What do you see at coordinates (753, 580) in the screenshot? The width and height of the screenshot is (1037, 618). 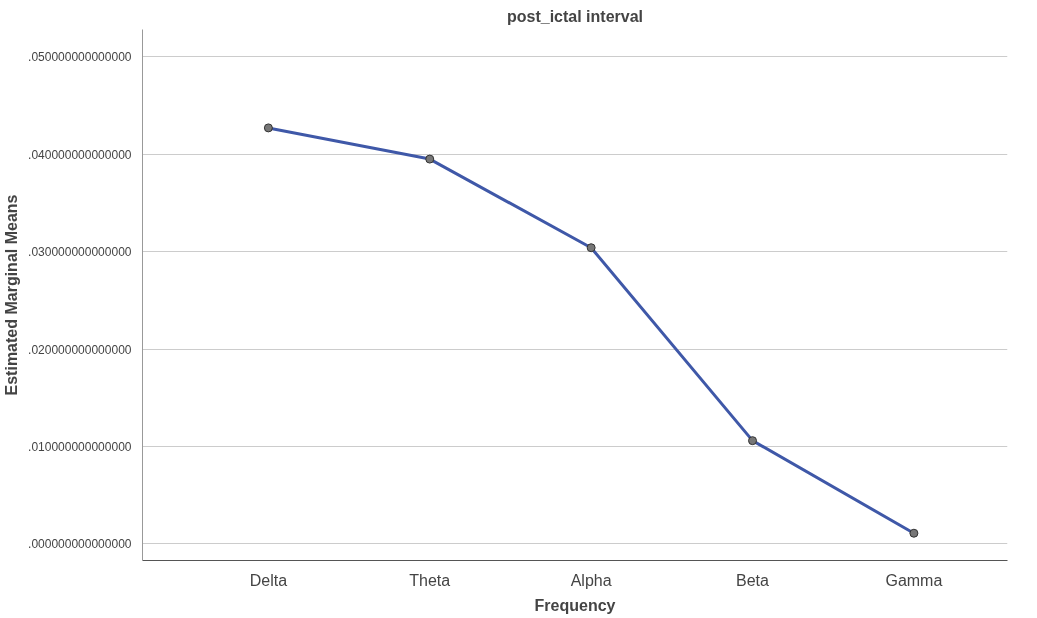 I see `x-tick-label: Beta` at bounding box center [753, 580].